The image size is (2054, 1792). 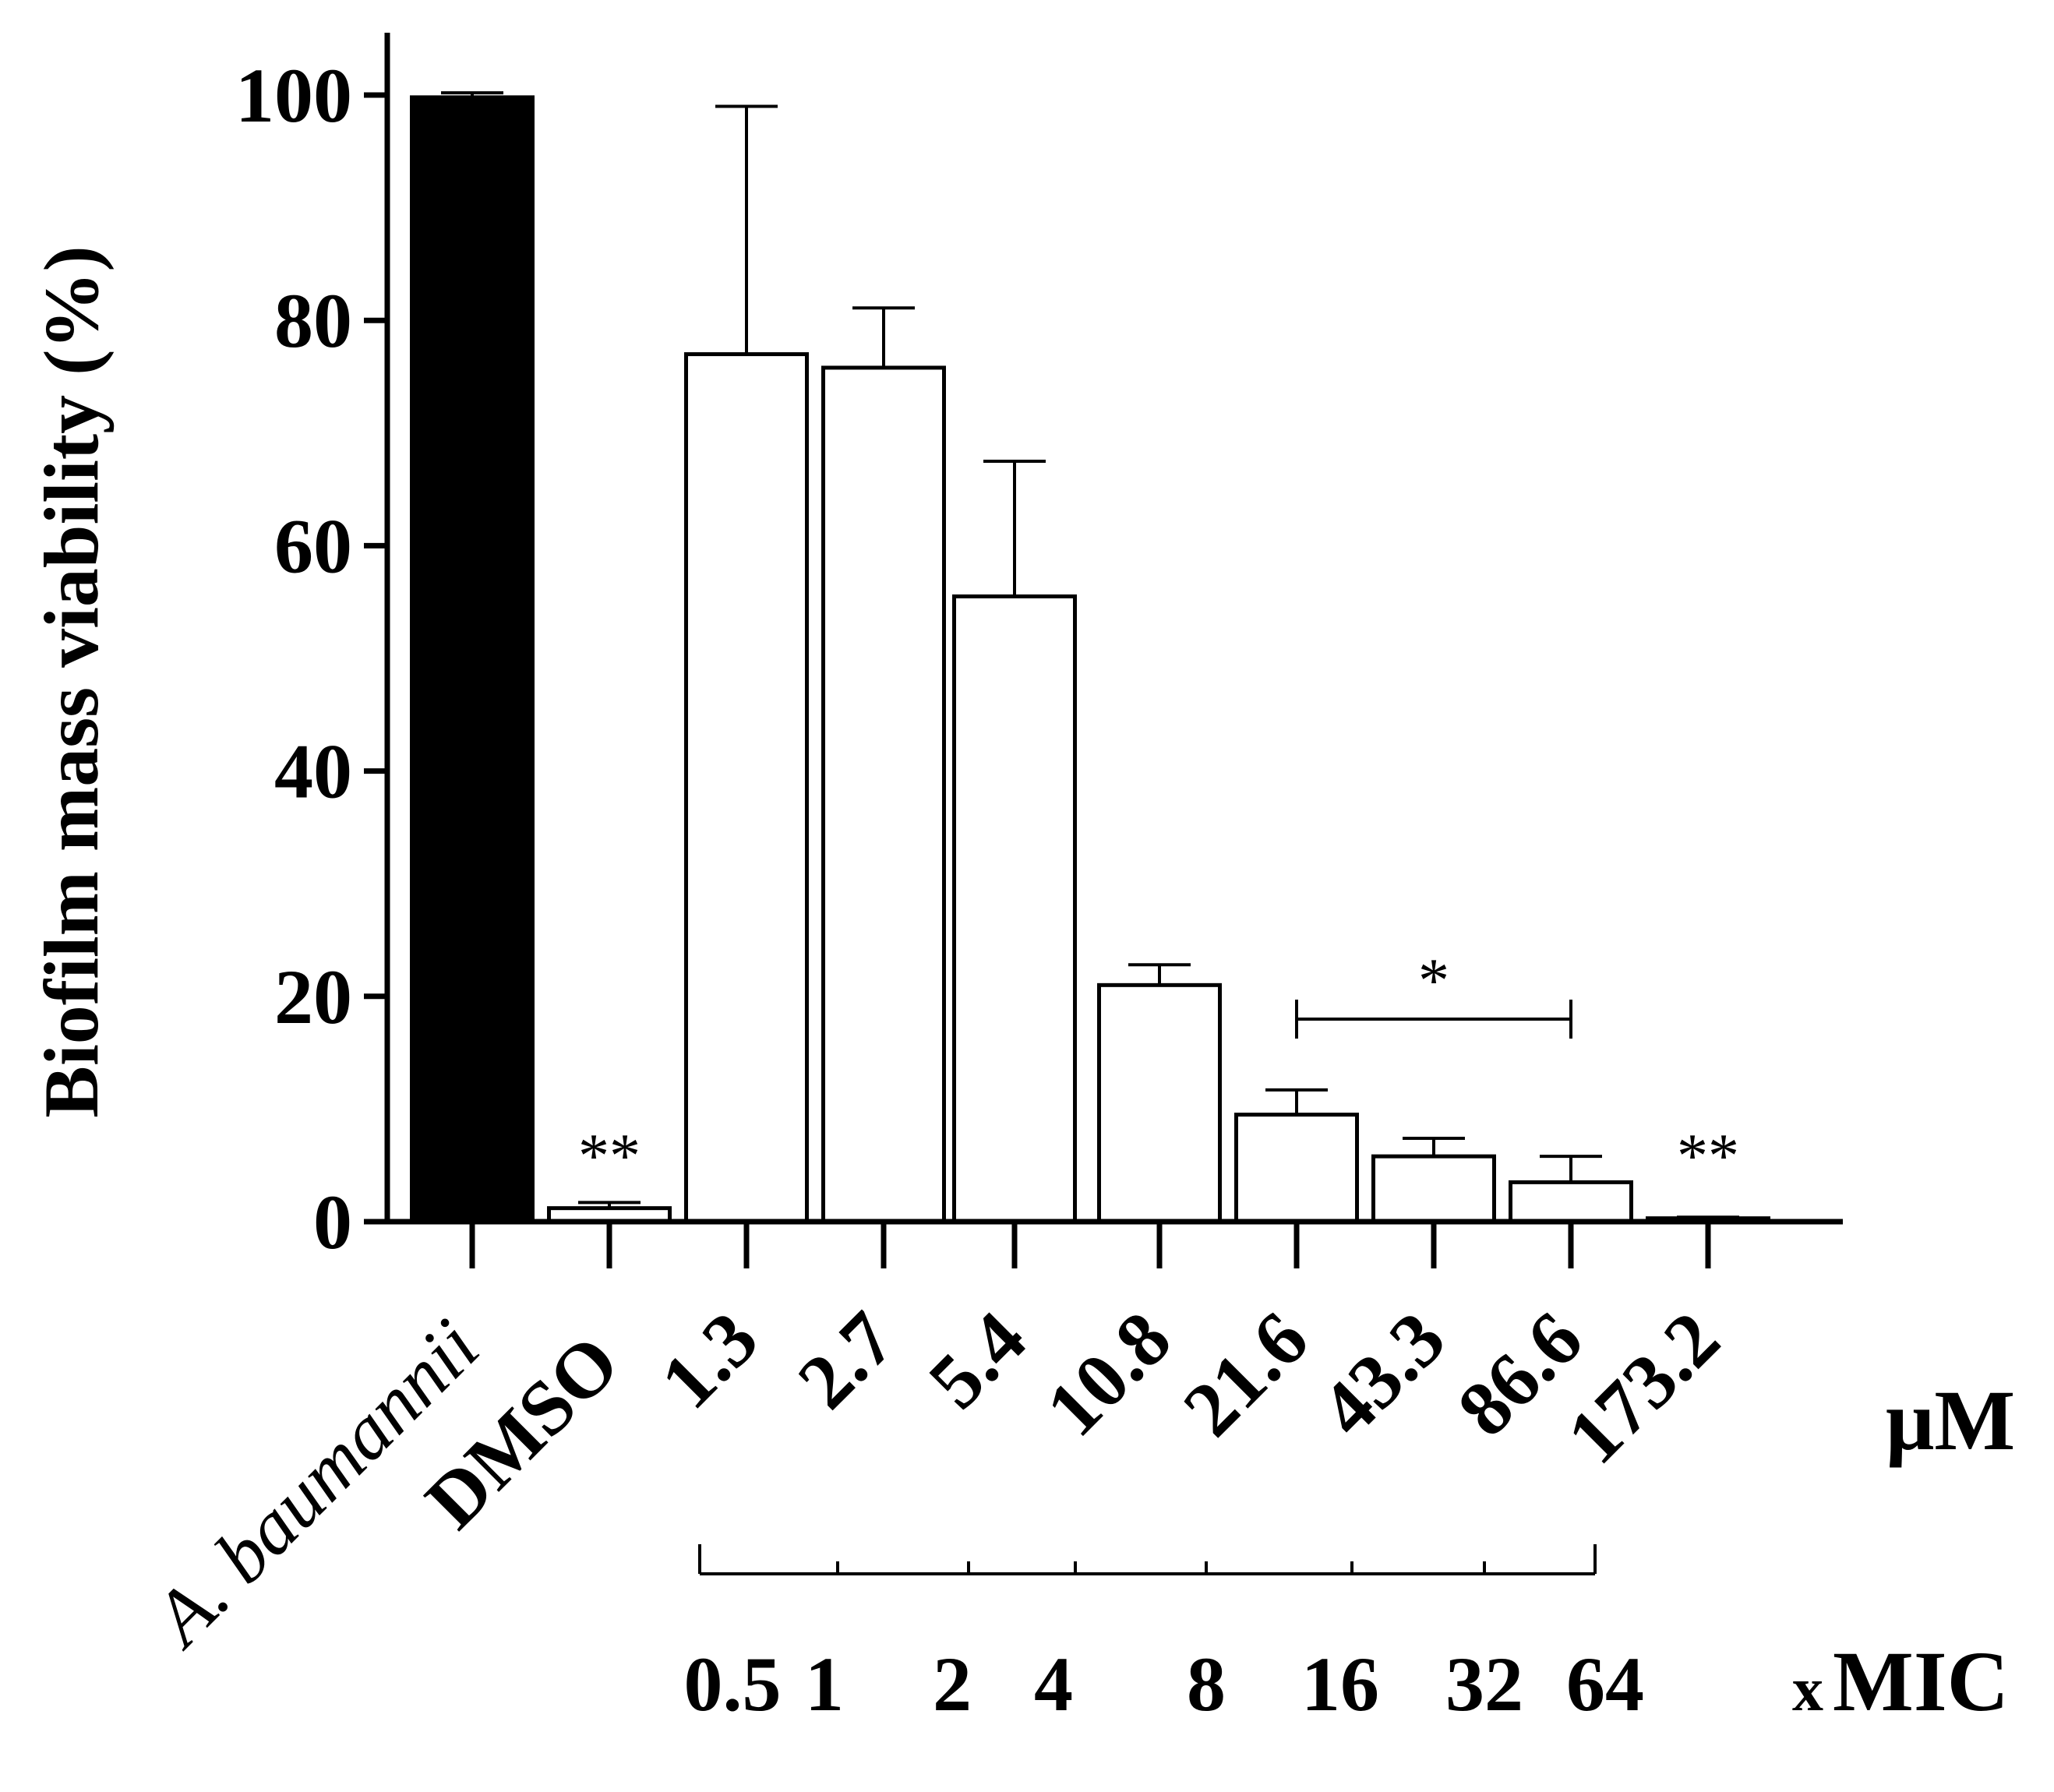 What do you see at coordinates (1921, 1681) in the screenshot?
I see `mic-word: MIC` at bounding box center [1921, 1681].